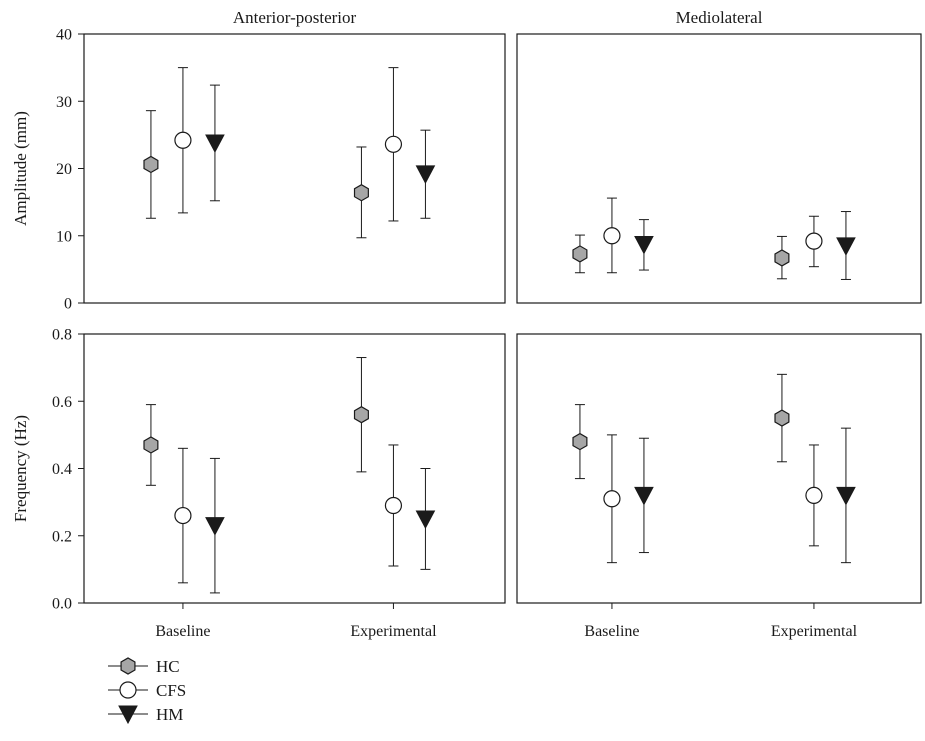  Describe the element at coordinates (145, 715) in the screenshot. I see `legend-entry-hm: HM` at that location.